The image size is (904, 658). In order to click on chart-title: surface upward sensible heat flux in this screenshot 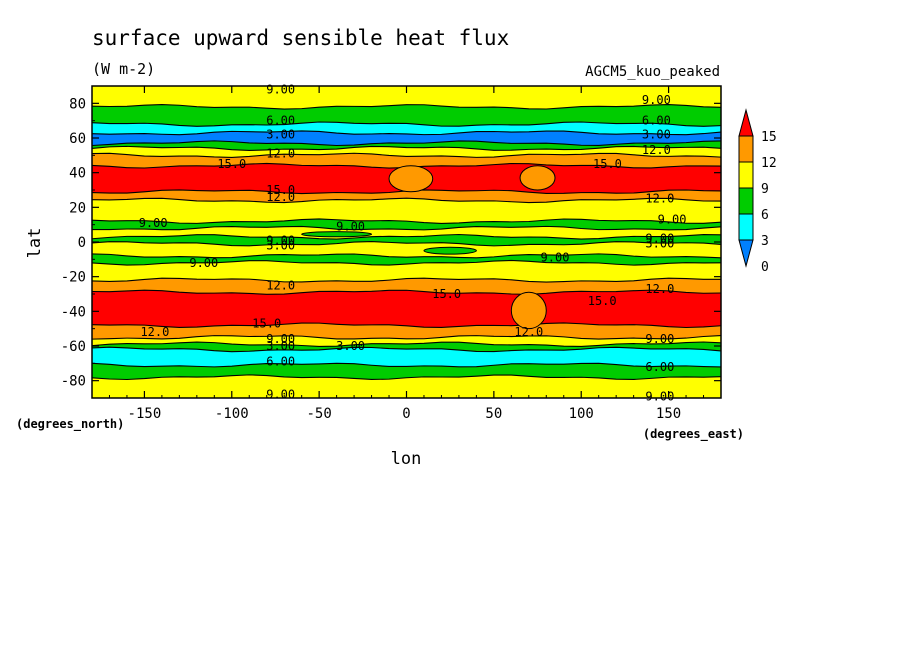, I will do `click(300, 38)`.